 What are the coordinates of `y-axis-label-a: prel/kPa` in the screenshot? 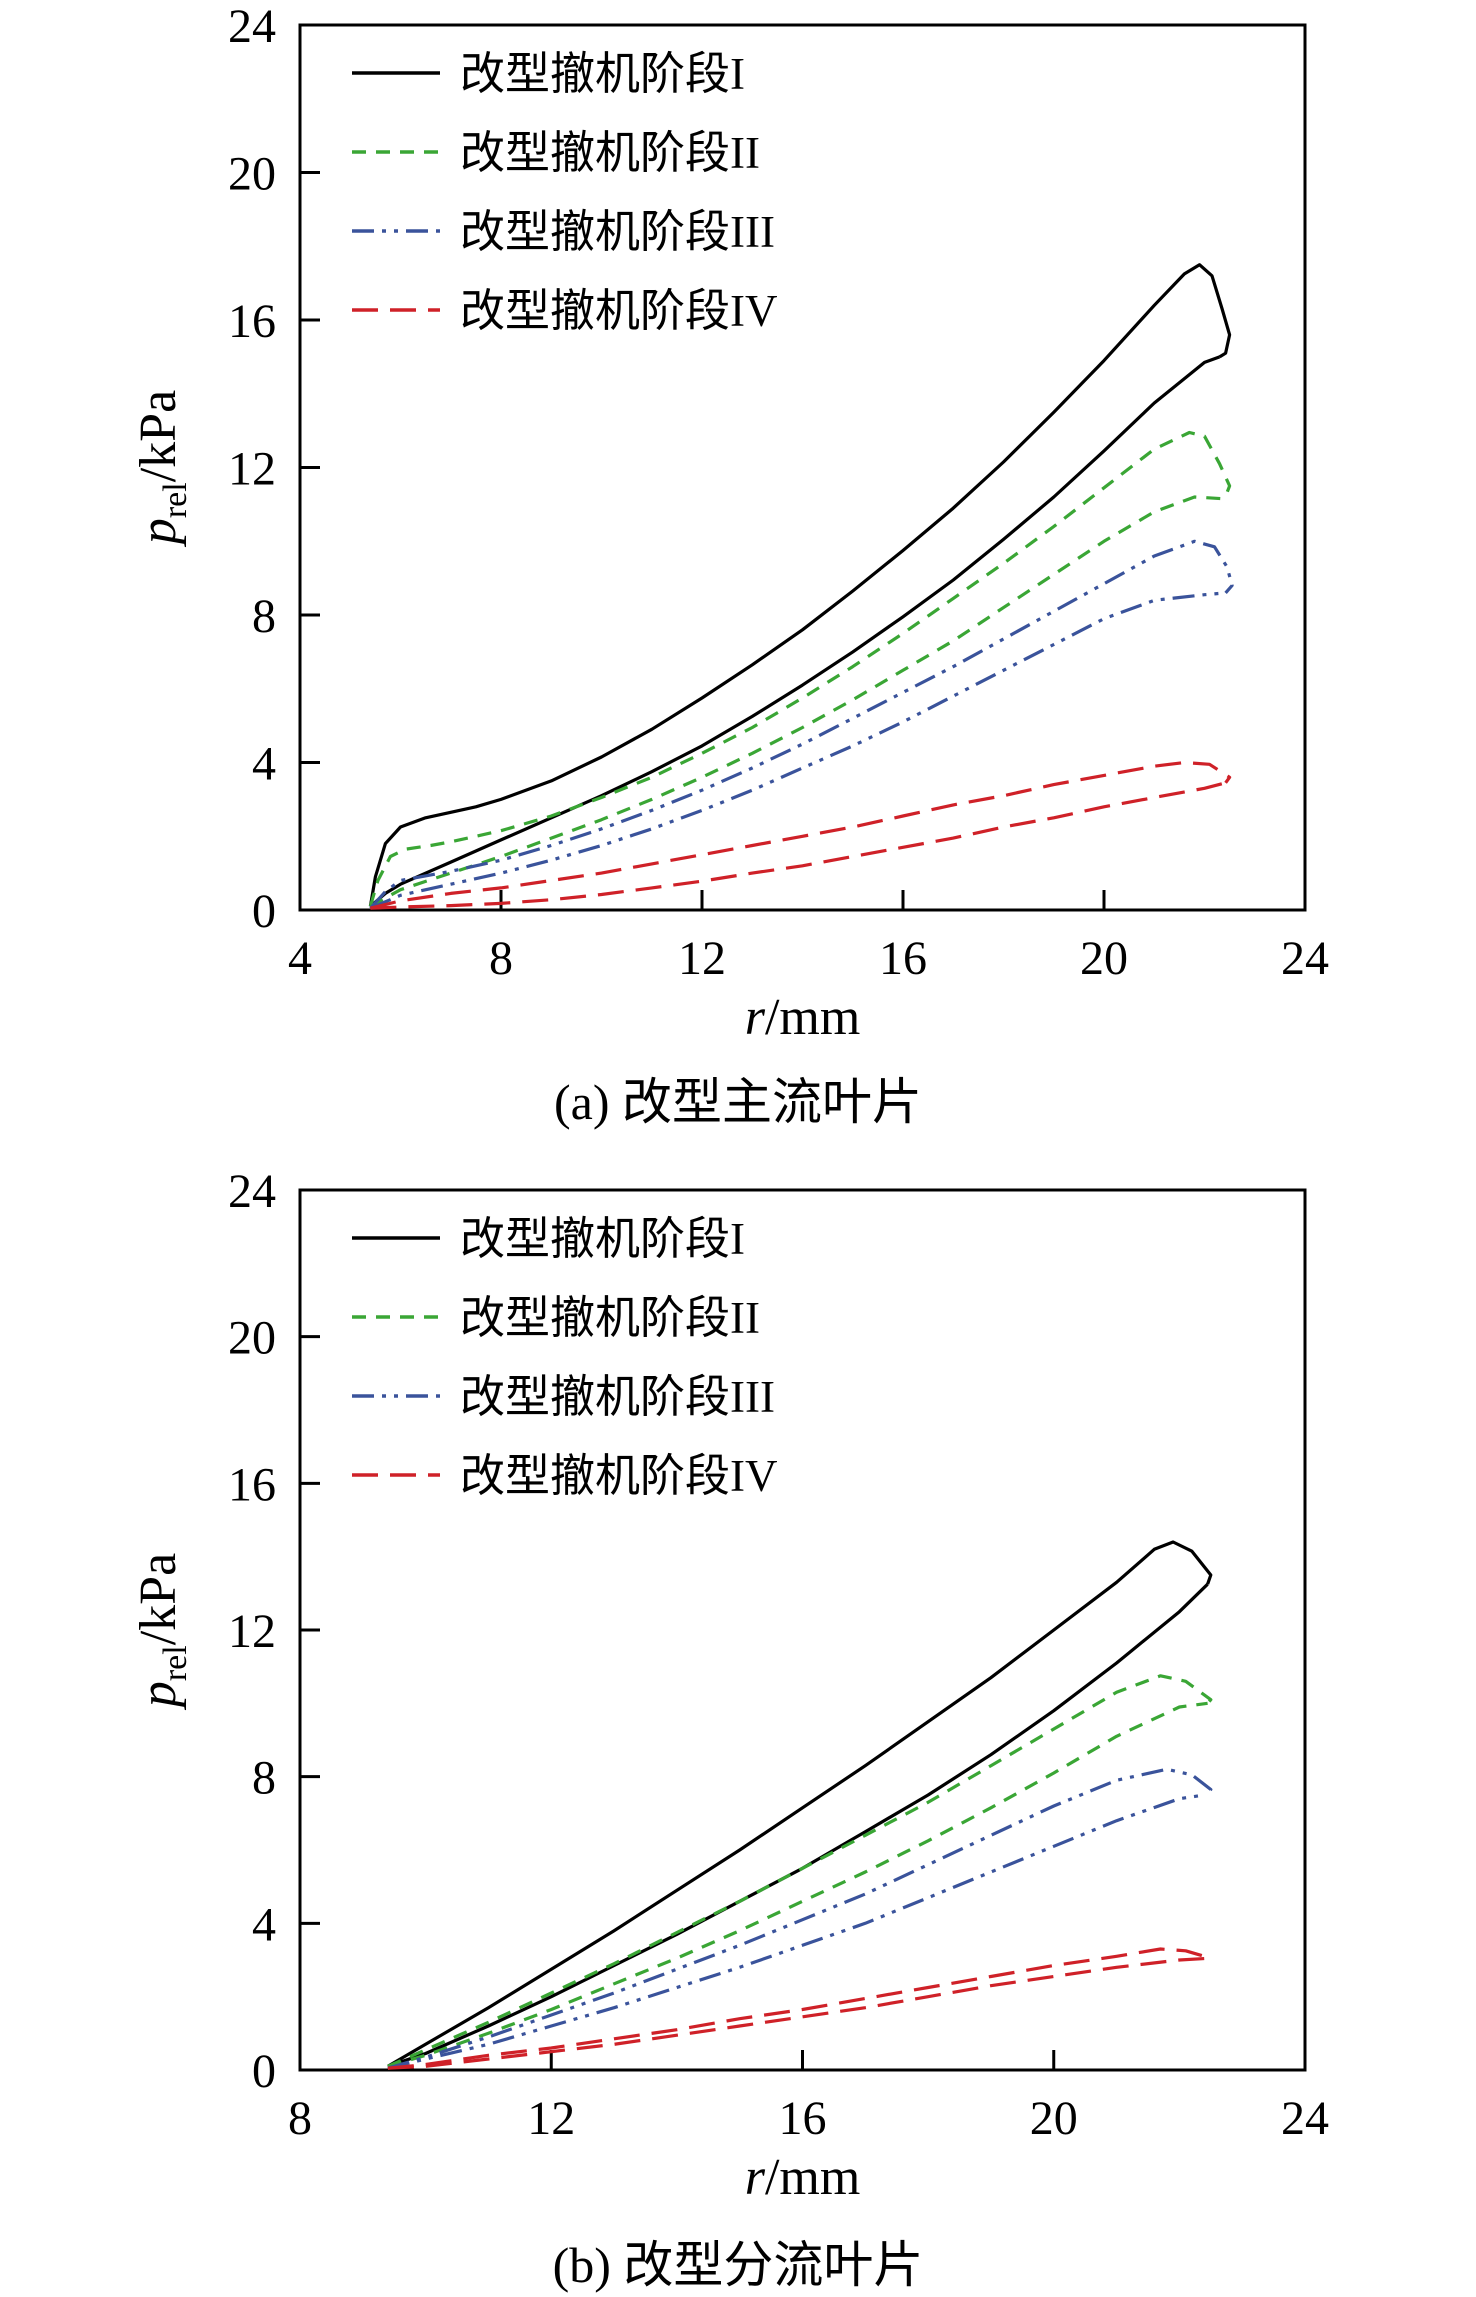 It's located at (162, 467).